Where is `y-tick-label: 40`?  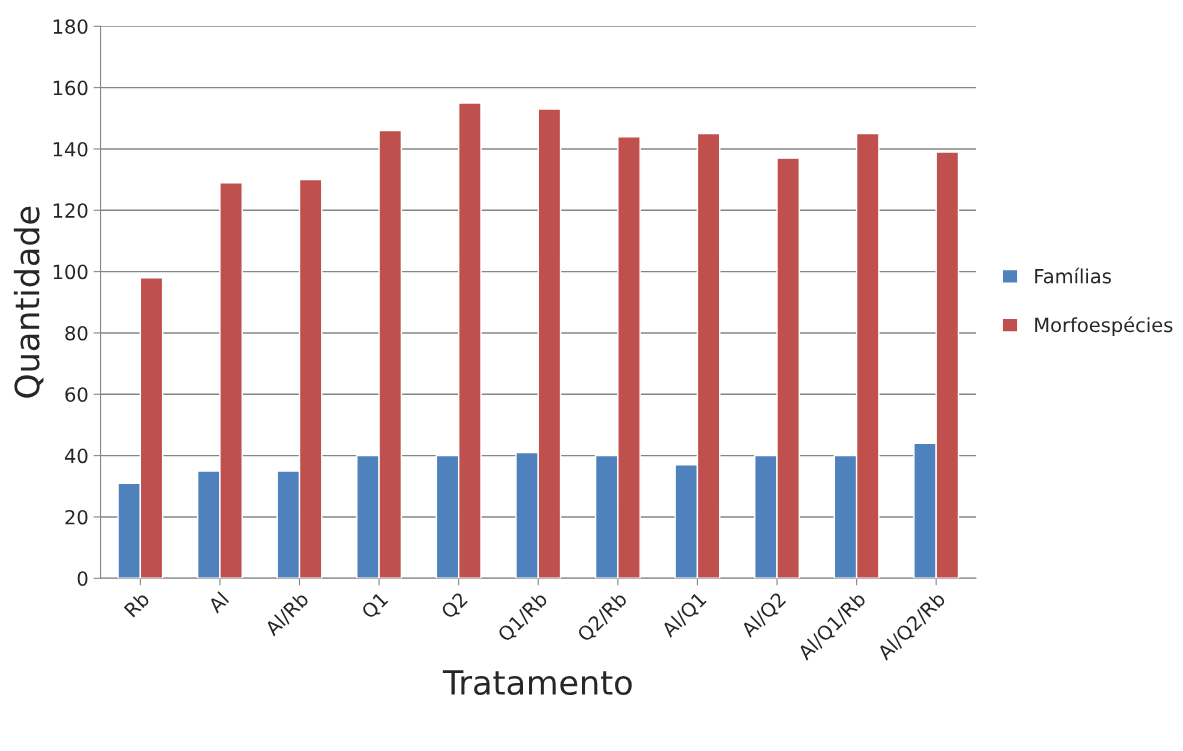
y-tick-label: 40 is located at coordinates (76, 456).